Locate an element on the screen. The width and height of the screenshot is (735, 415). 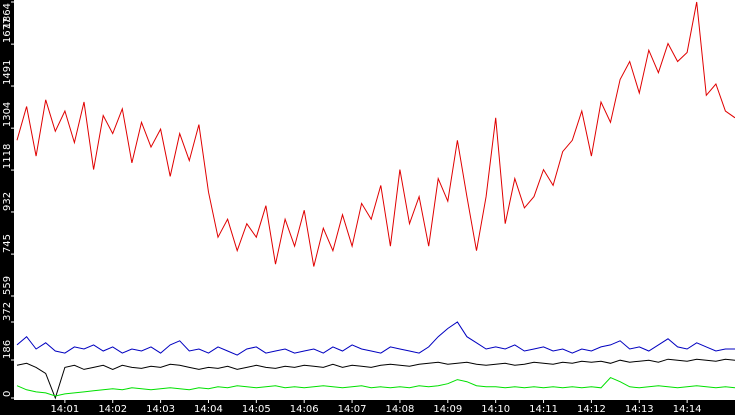
y-tick-label: 1118 is located at coordinates (7, 156).